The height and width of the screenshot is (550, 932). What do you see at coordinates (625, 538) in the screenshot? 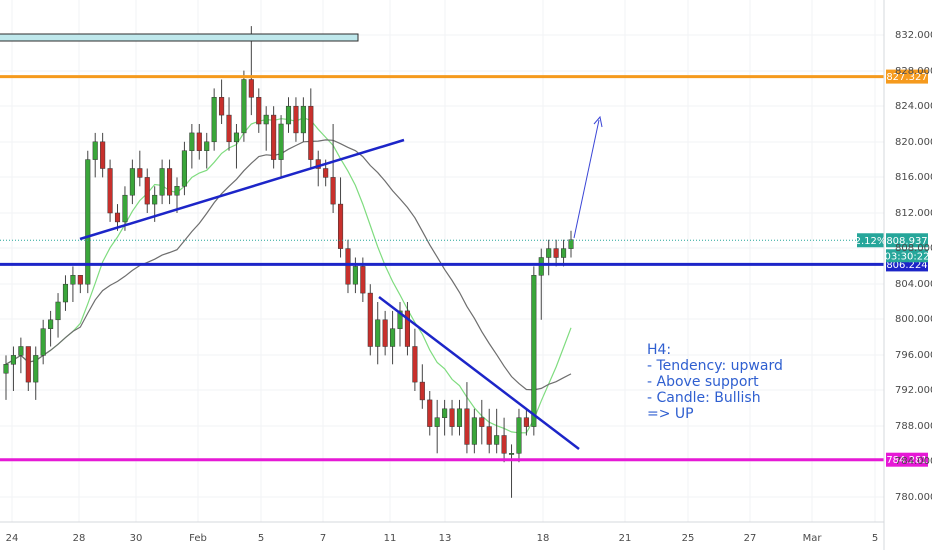
I see `x-tick-label: 21` at bounding box center [625, 538].